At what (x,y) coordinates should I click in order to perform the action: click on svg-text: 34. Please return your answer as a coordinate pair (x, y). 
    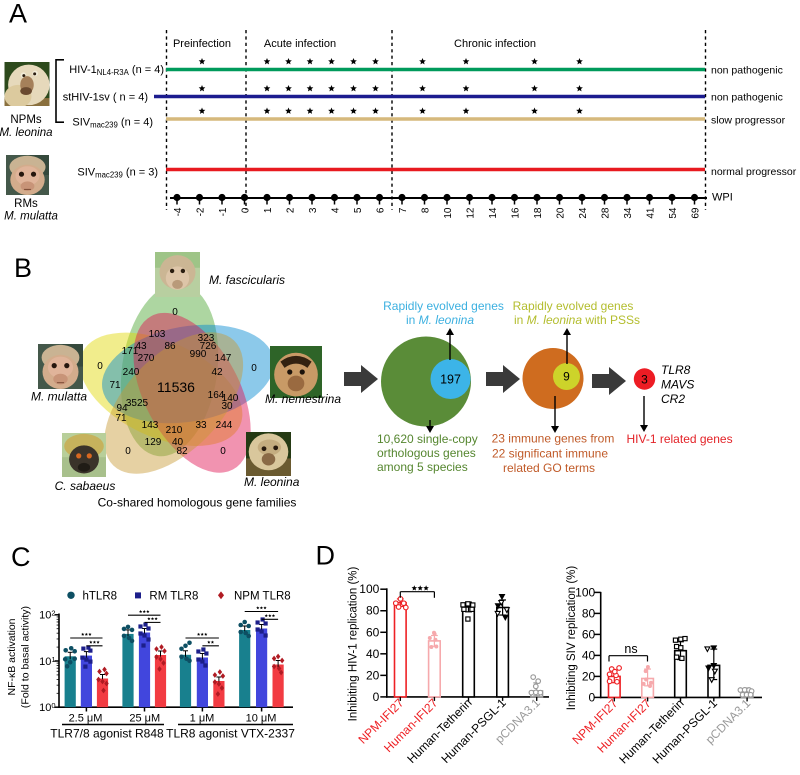
    Looking at the image, I should click on (628, 213).